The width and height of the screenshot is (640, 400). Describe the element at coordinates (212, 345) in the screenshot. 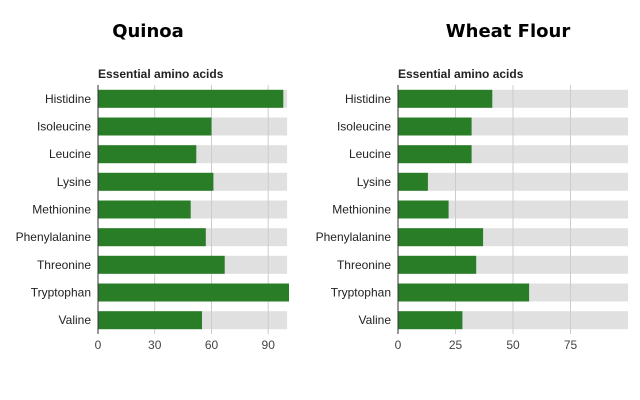

I see `x-tick-label: 60` at that location.